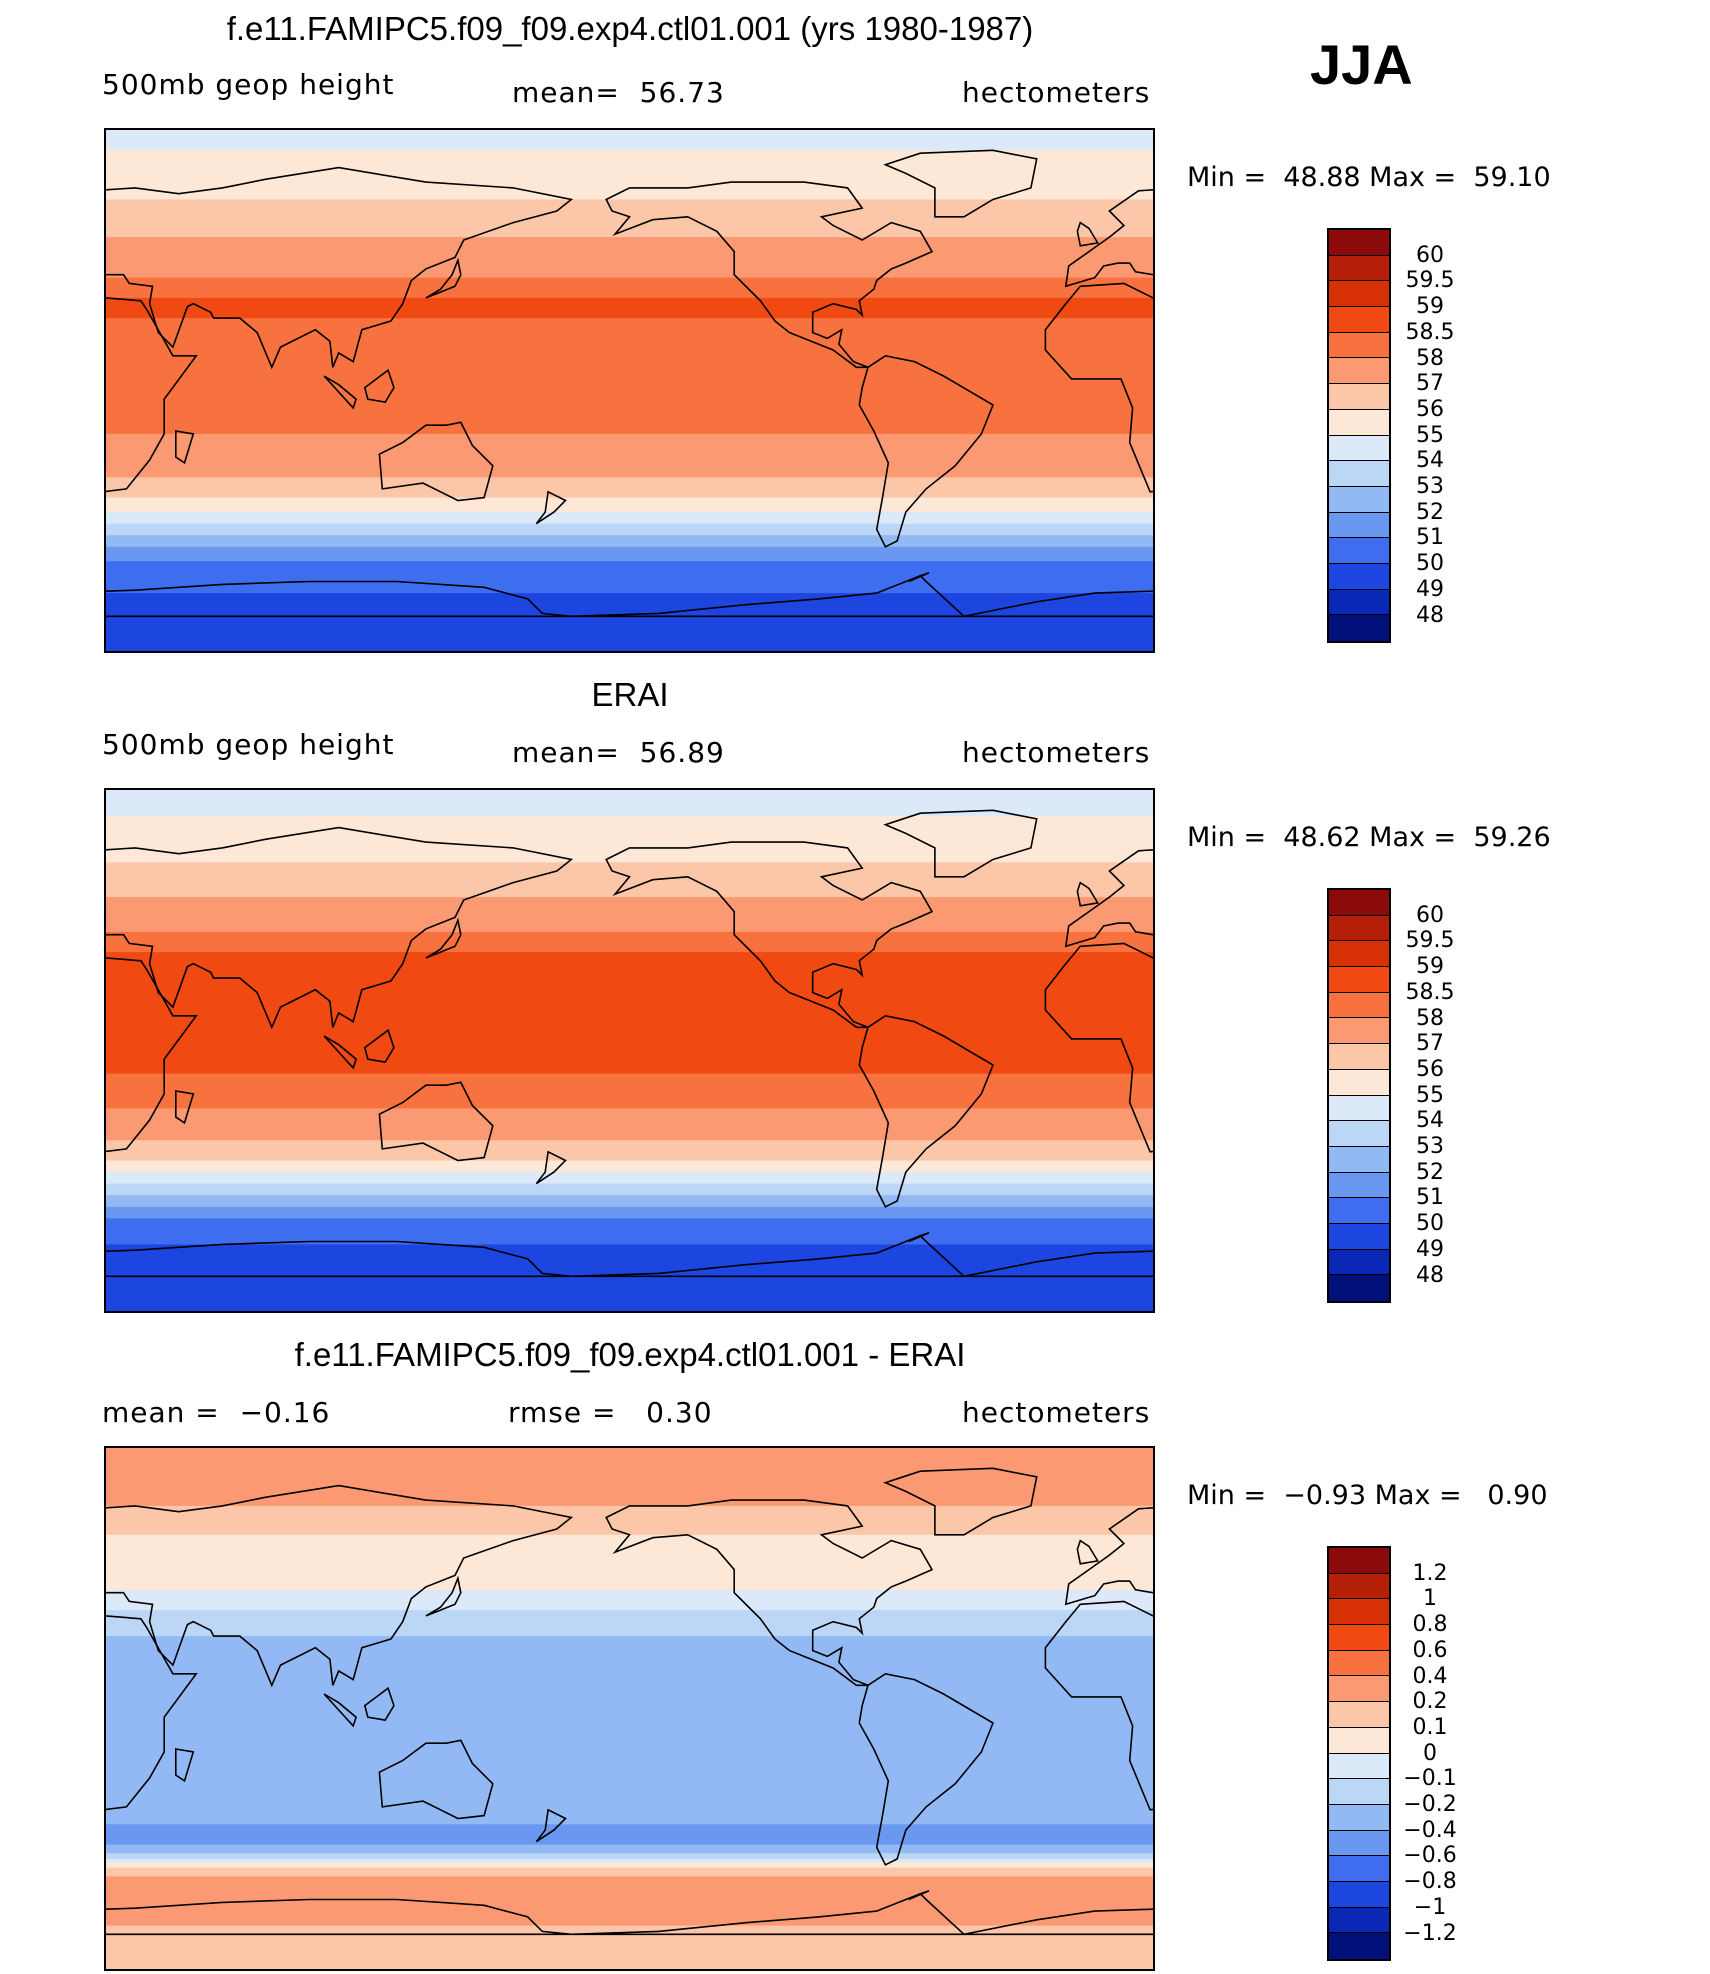  What do you see at coordinates (1430, 1702) in the screenshot?
I see `colorbar-label: 0.2` at bounding box center [1430, 1702].